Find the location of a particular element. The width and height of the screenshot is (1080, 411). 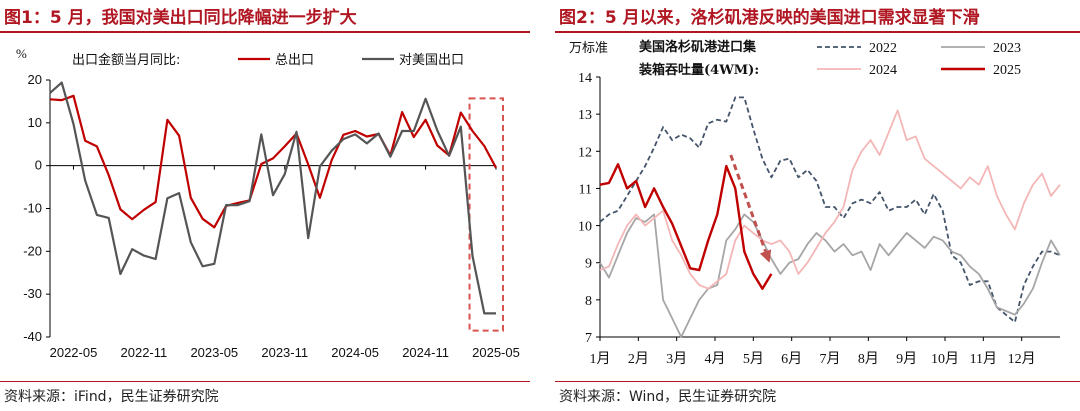

trend-arrow-head is located at coordinates (765, 256).